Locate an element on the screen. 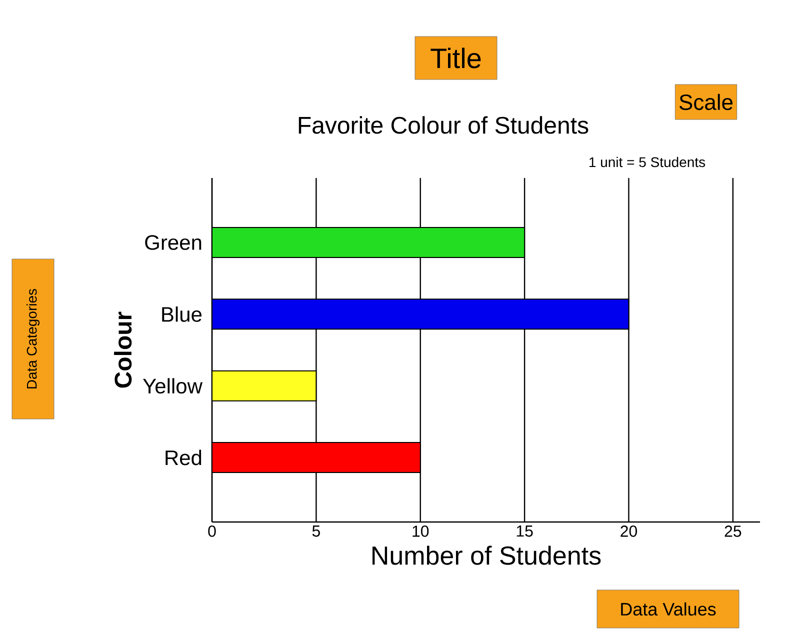 The image size is (800, 643). x-tick-label: 15 is located at coordinates (524, 531).